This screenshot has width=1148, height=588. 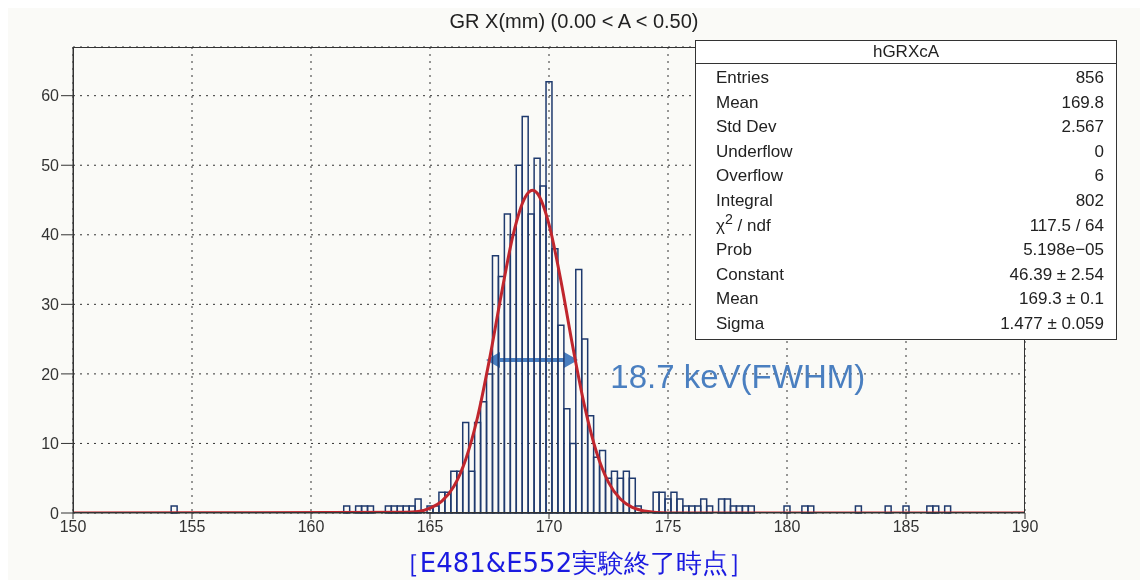 I want to click on x-tick-label: 170, so click(x=549, y=527).